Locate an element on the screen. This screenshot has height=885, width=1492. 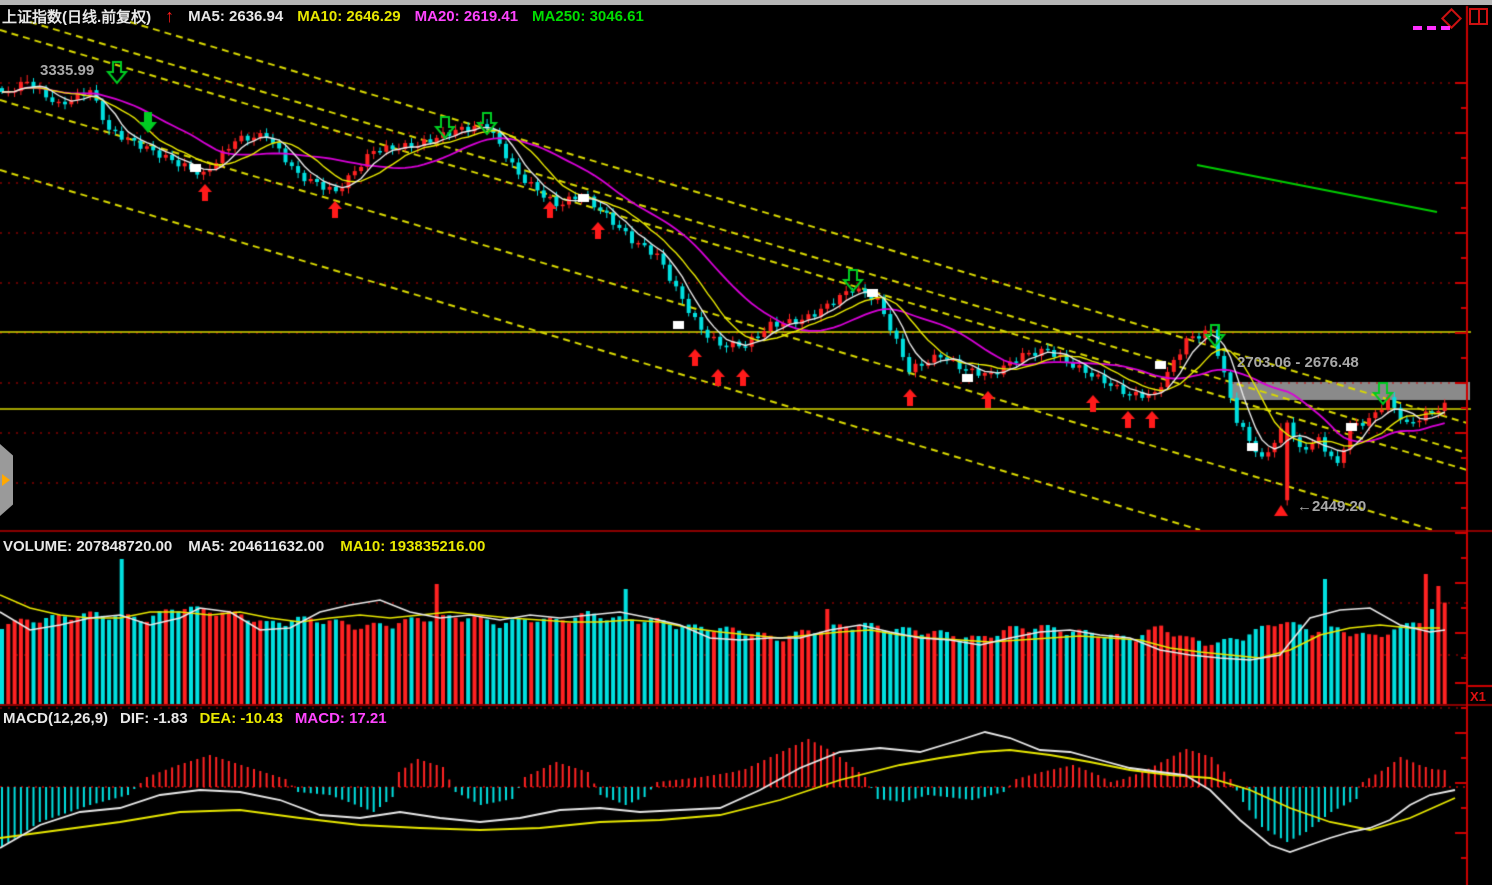
expand-arrow-icon is located at coordinates (6, 480).